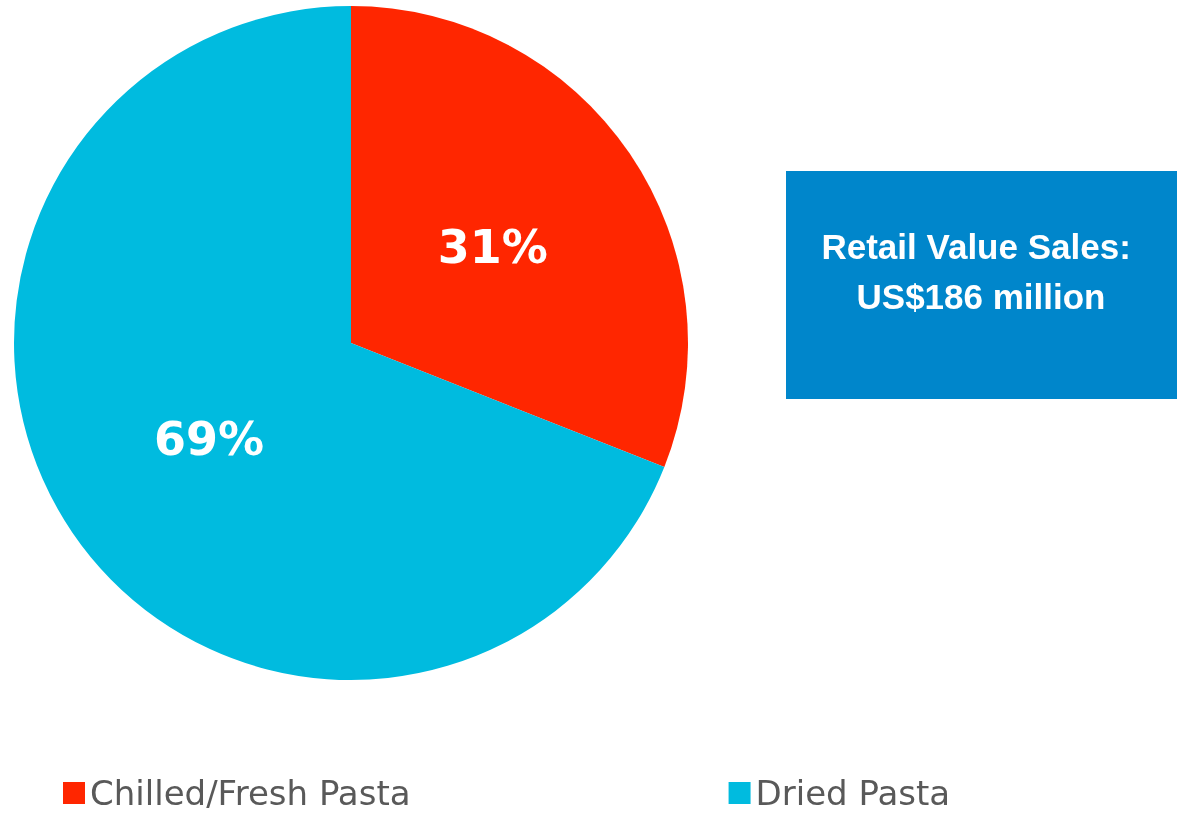 The height and width of the screenshot is (817, 1177). I want to click on data-label: 31%, so click(492, 246).